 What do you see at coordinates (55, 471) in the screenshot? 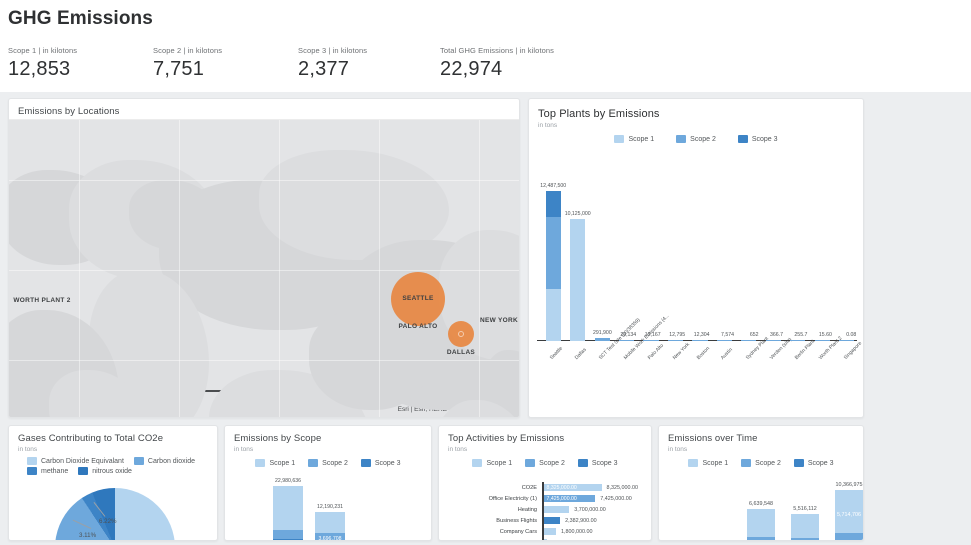
I see `legend-label: methane` at bounding box center [55, 471].